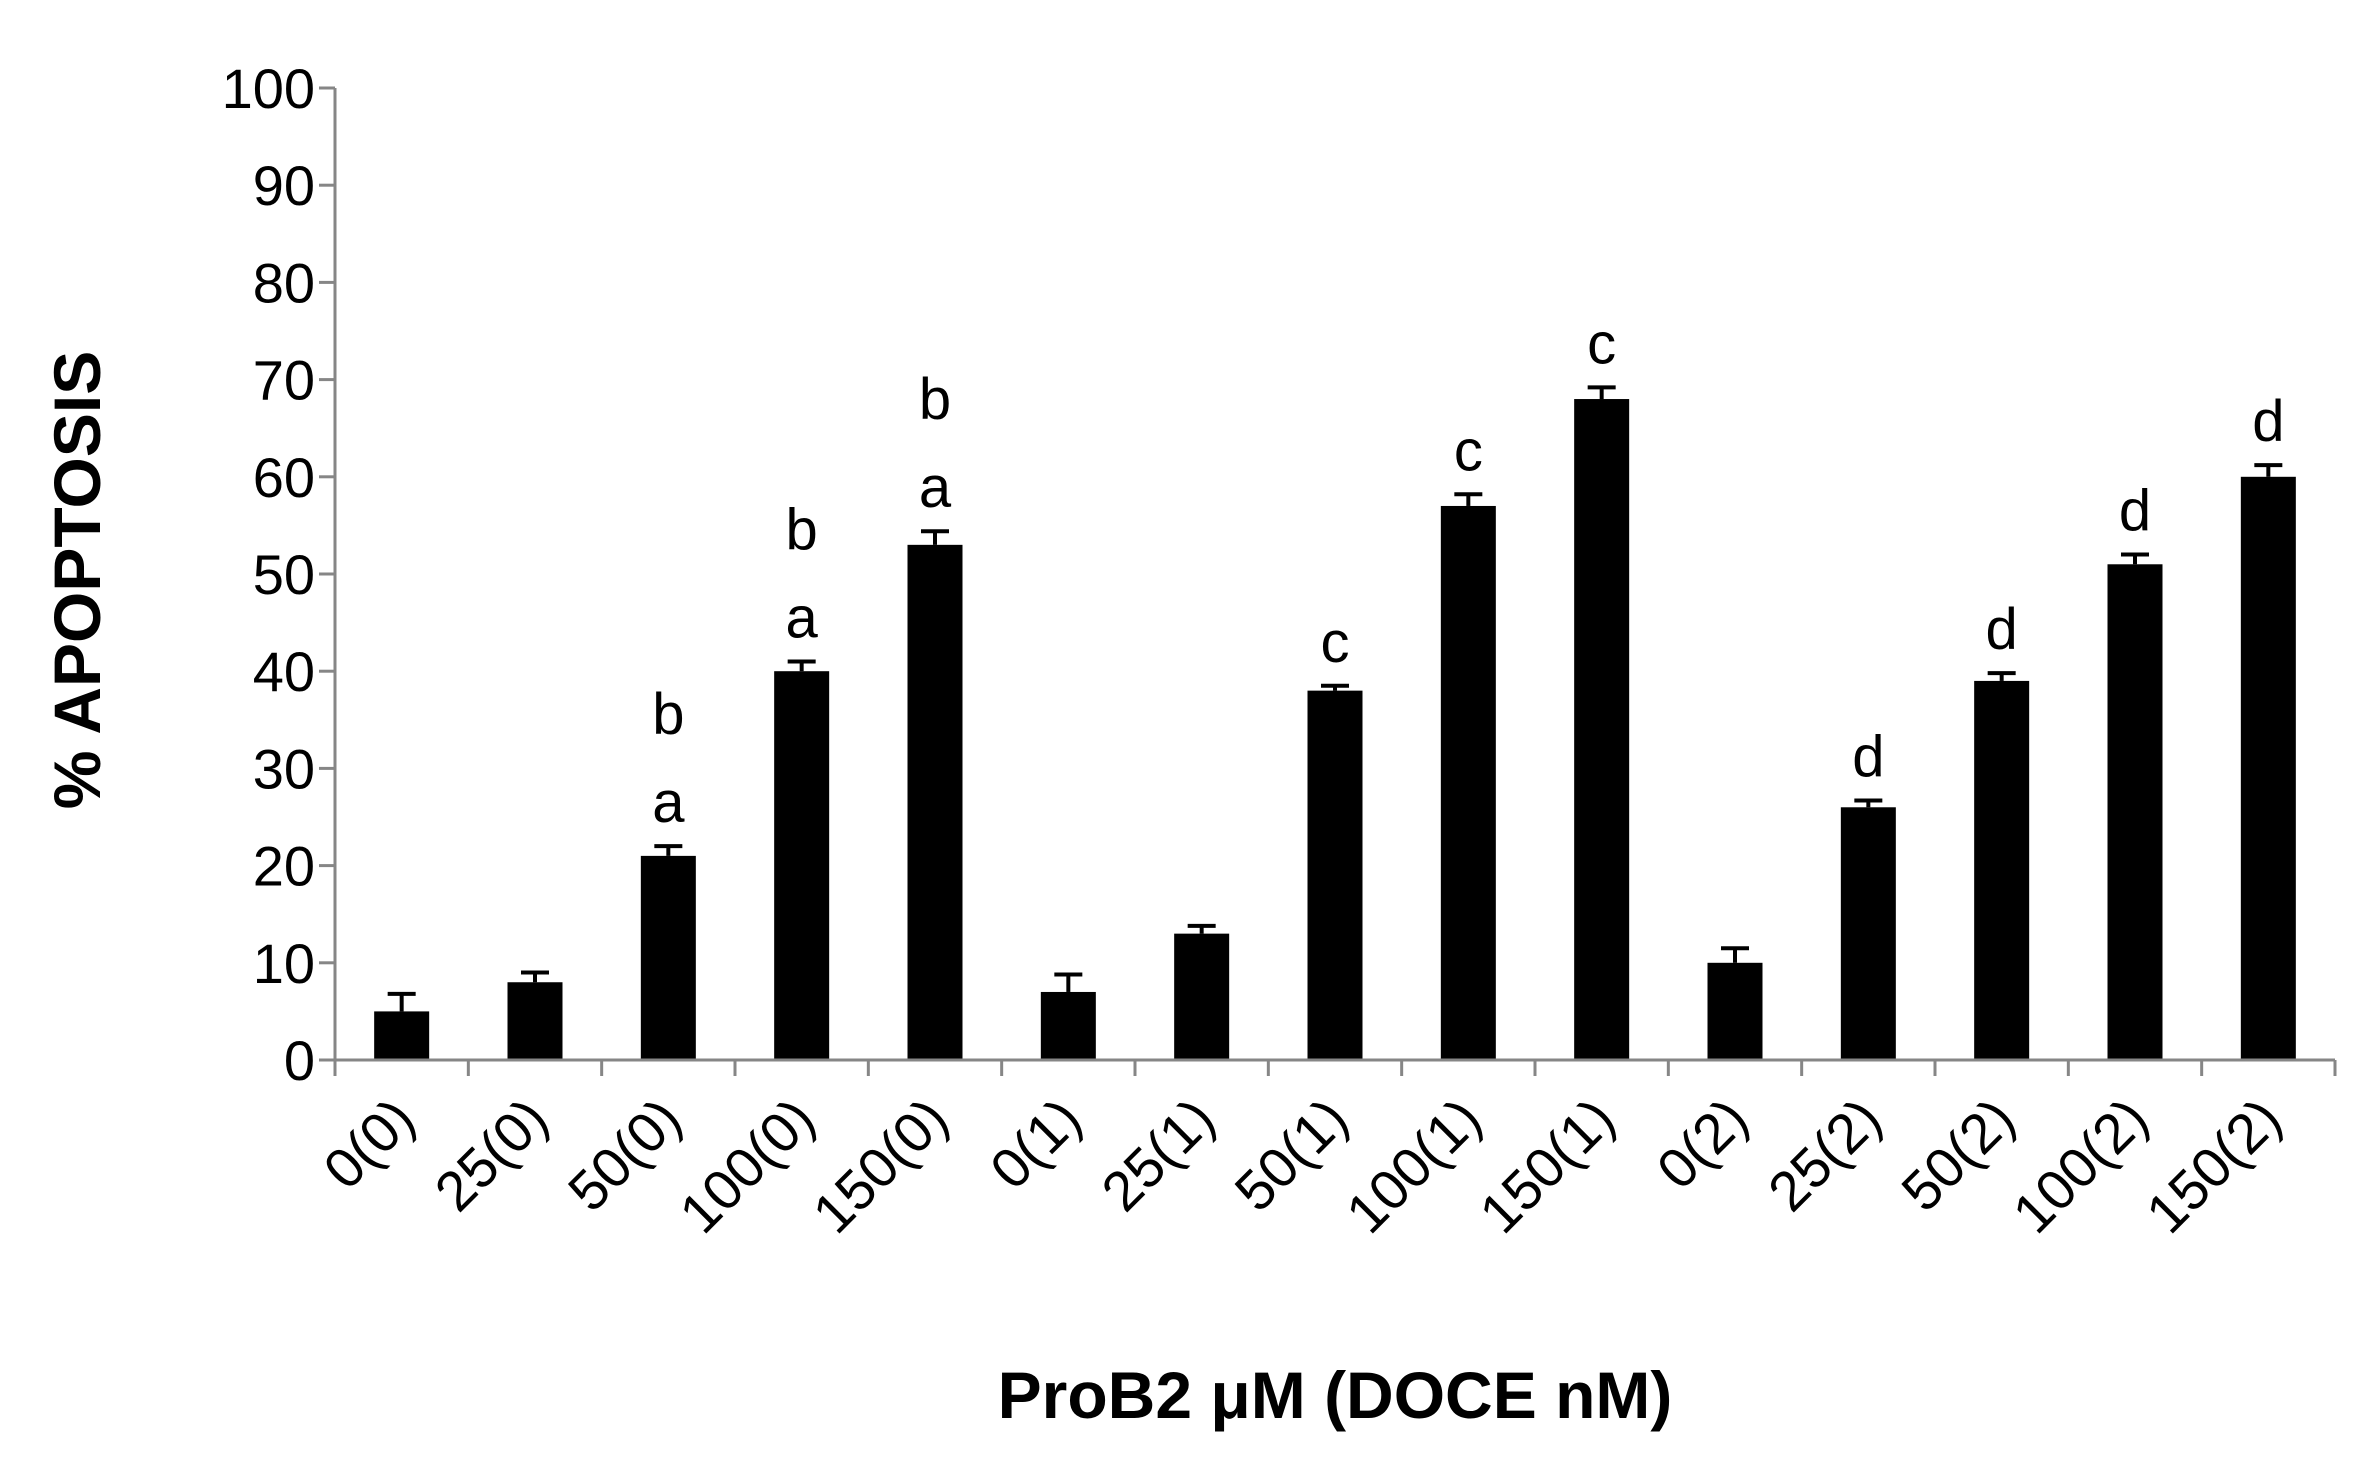 The image size is (2365, 1463). What do you see at coordinates (1202, 996) in the screenshot?
I see `bar-25(1)` at bounding box center [1202, 996].